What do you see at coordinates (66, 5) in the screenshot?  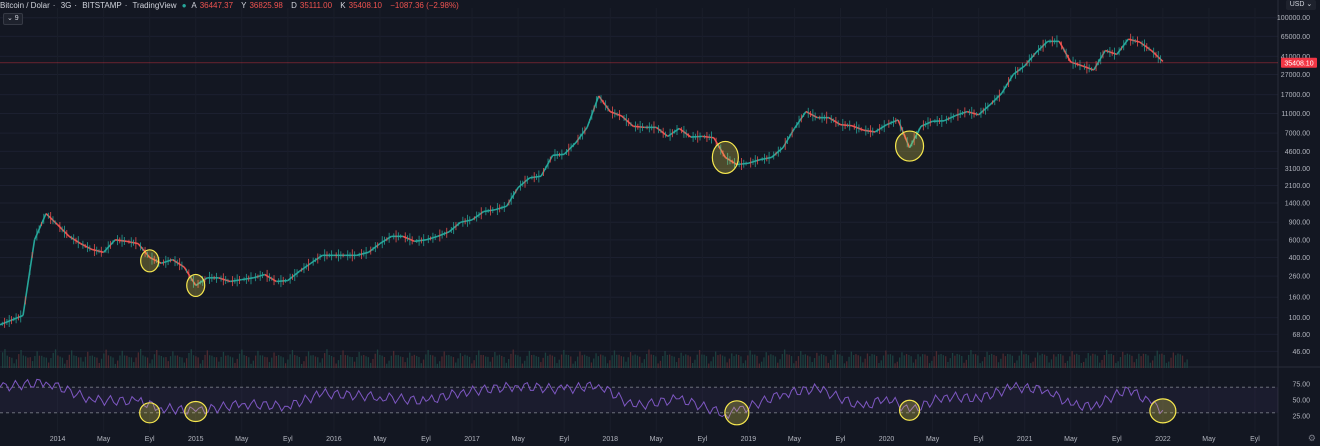 I see `interval-label: 3G` at bounding box center [66, 5].